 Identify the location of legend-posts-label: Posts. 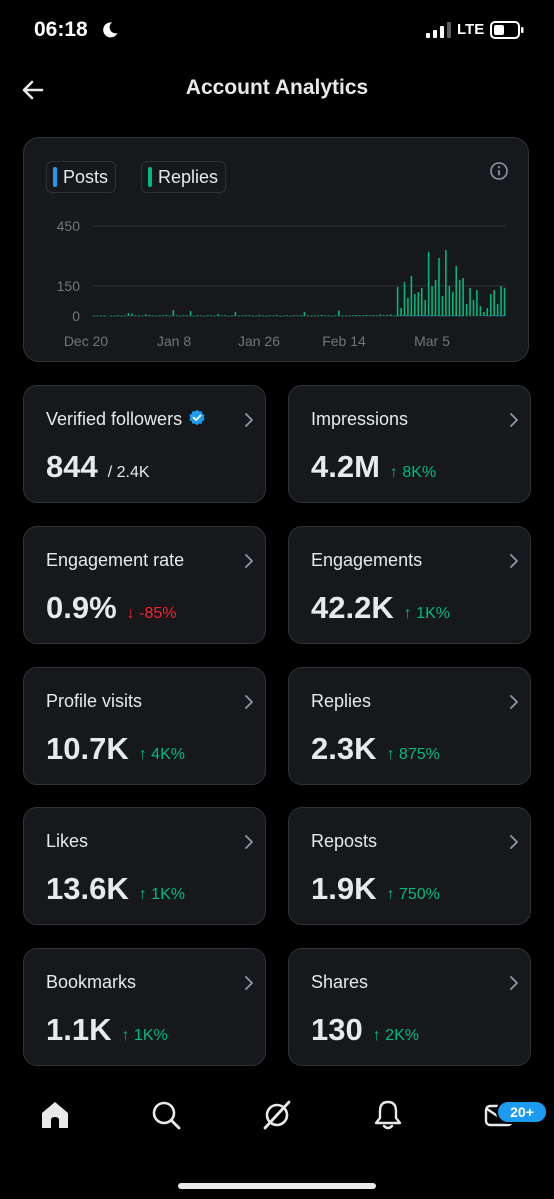
(86, 176).